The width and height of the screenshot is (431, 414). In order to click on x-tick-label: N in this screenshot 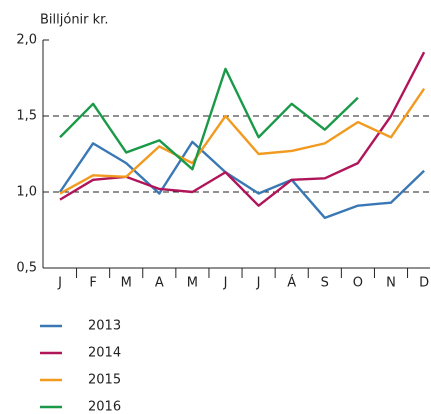, I will do `click(391, 283)`.